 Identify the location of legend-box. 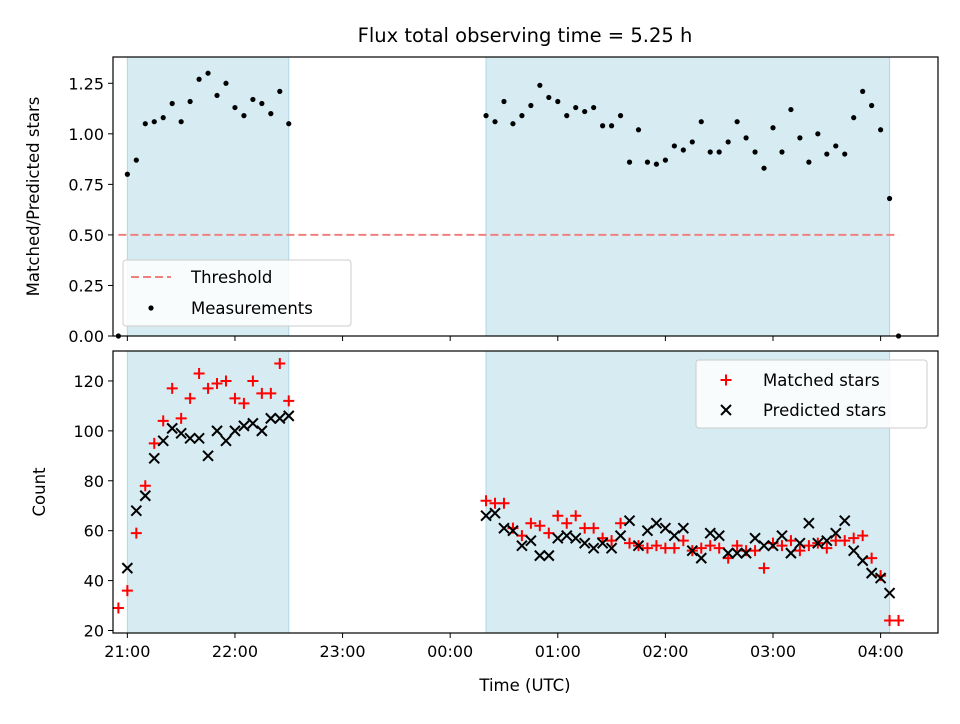
(237, 293).